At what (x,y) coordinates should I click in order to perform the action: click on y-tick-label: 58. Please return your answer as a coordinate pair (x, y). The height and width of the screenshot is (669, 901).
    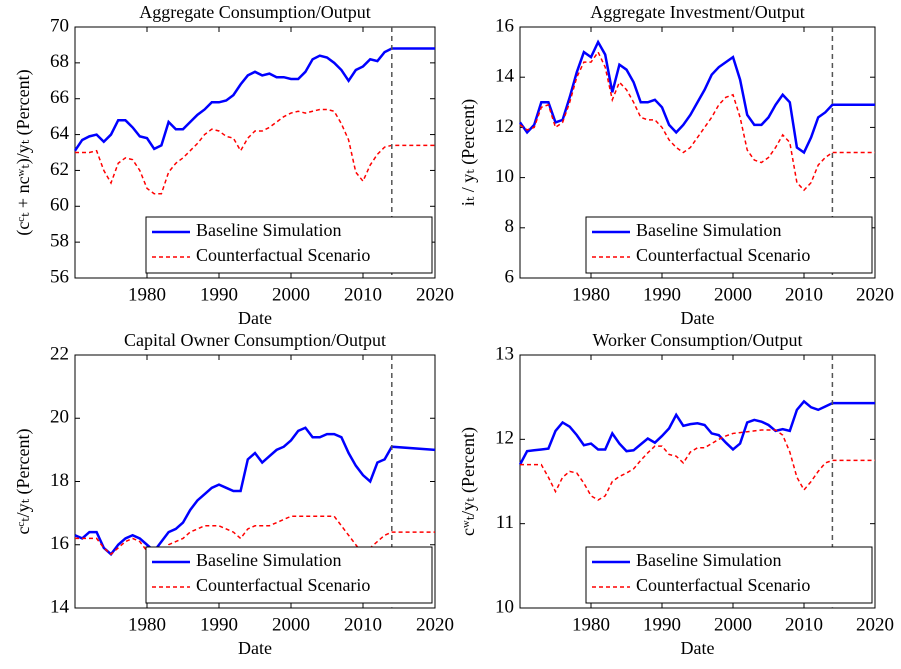
    Looking at the image, I should click on (59, 241).